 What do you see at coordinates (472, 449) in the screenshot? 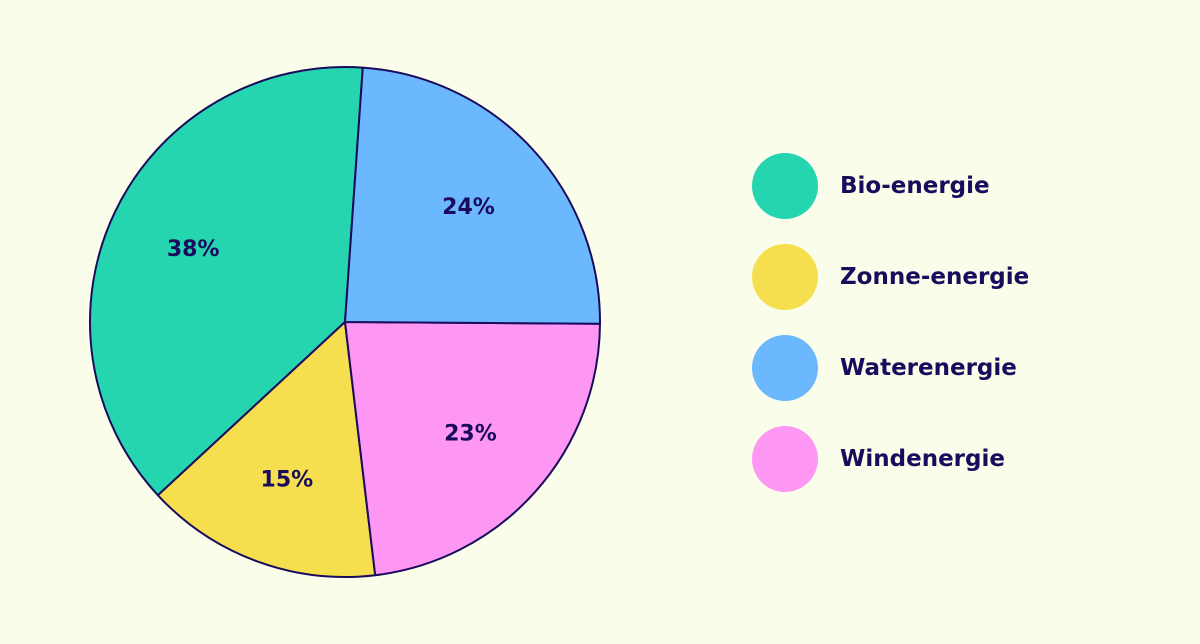
I see `pie-slice-windenergie` at bounding box center [472, 449].